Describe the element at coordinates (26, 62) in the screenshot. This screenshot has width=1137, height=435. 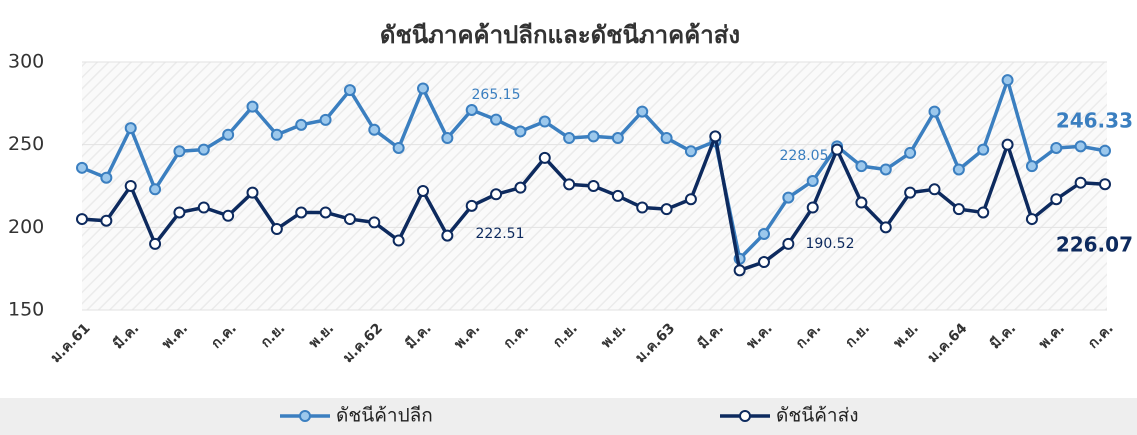
I see `y-tick-label: 300` at that location.